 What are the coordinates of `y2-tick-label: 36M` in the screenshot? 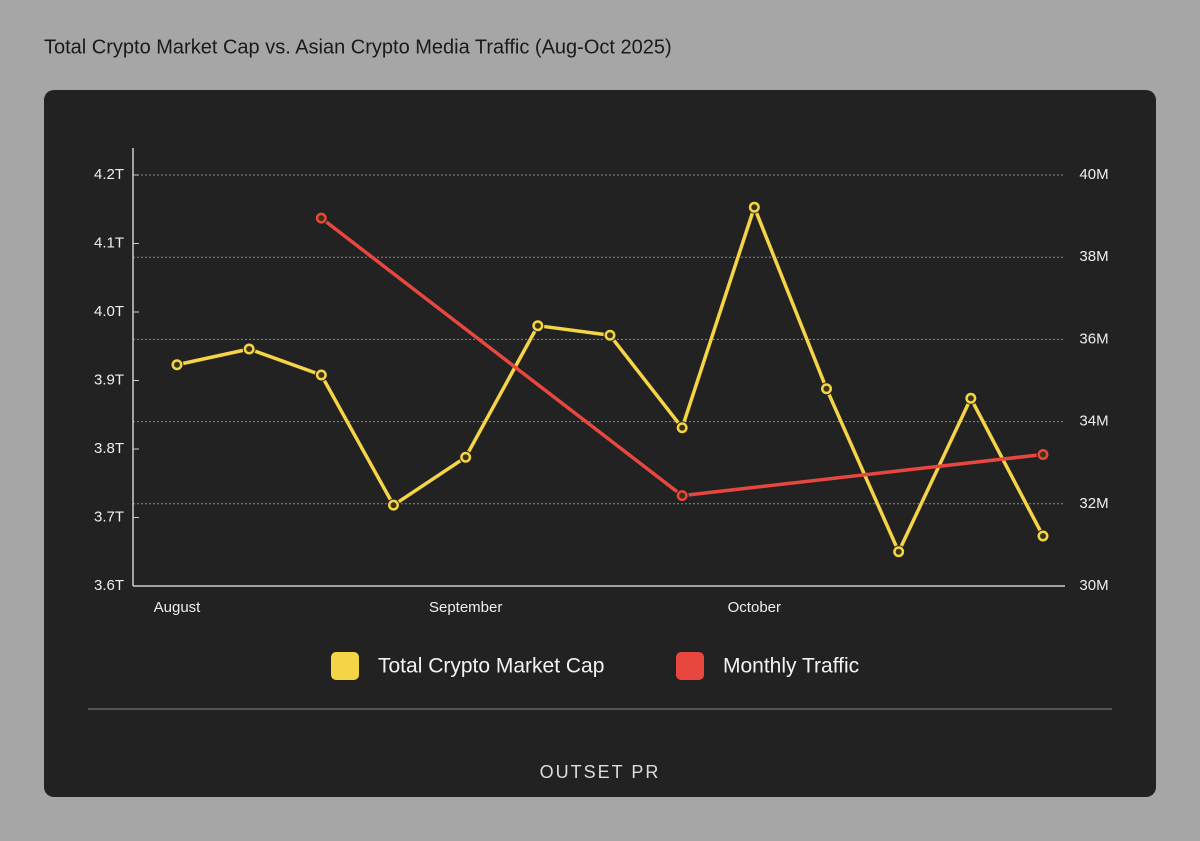 It's located at (1093, 338).